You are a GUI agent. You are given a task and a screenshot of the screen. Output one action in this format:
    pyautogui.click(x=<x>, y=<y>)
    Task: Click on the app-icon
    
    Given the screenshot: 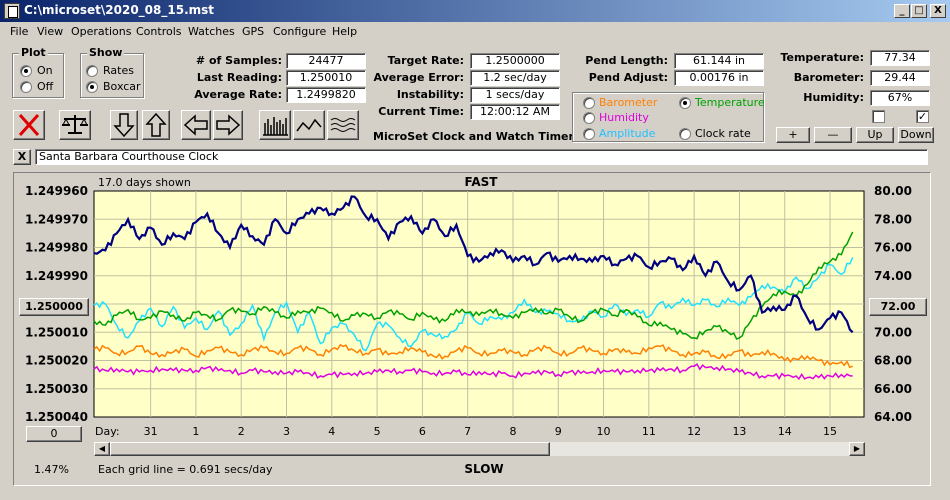 What is the action you would take?
    pyautogui.click(x=12, y=11)
    